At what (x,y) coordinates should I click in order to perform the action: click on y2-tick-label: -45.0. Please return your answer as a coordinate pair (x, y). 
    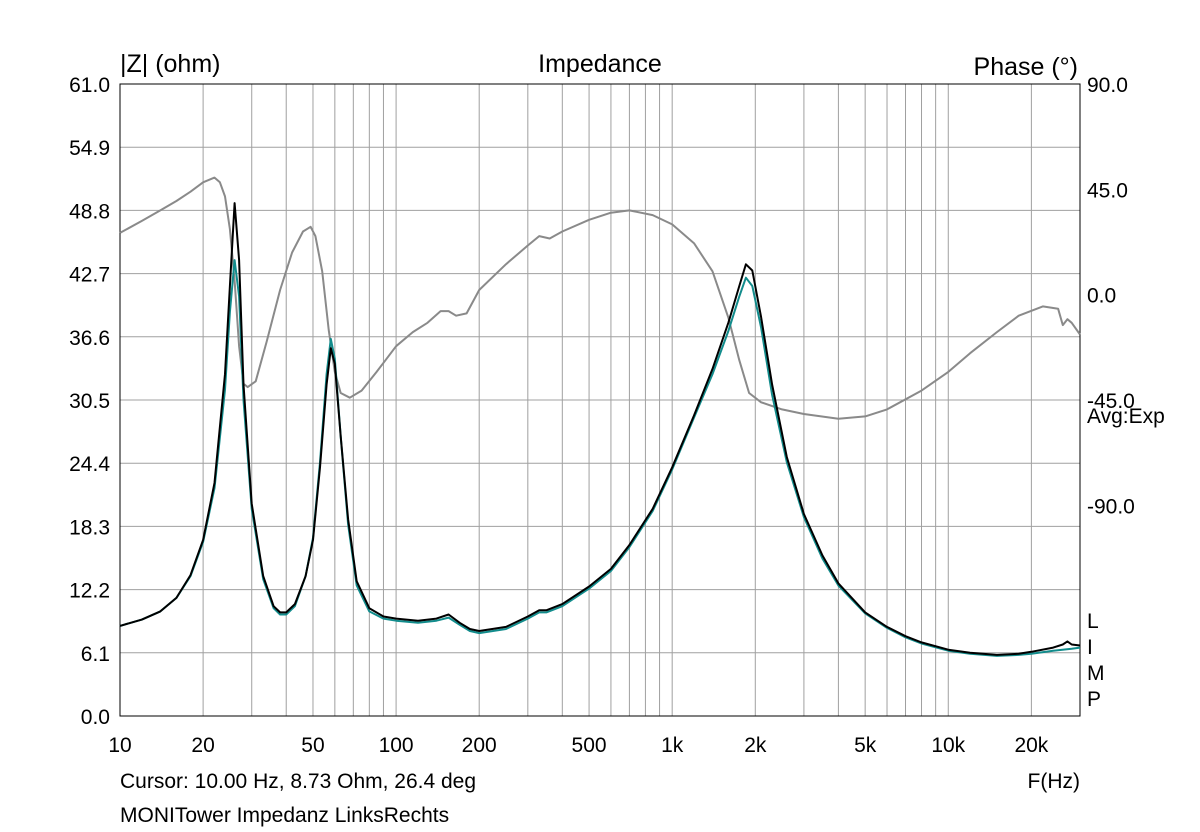
    Looking at the image, I should click on (1111, 401).